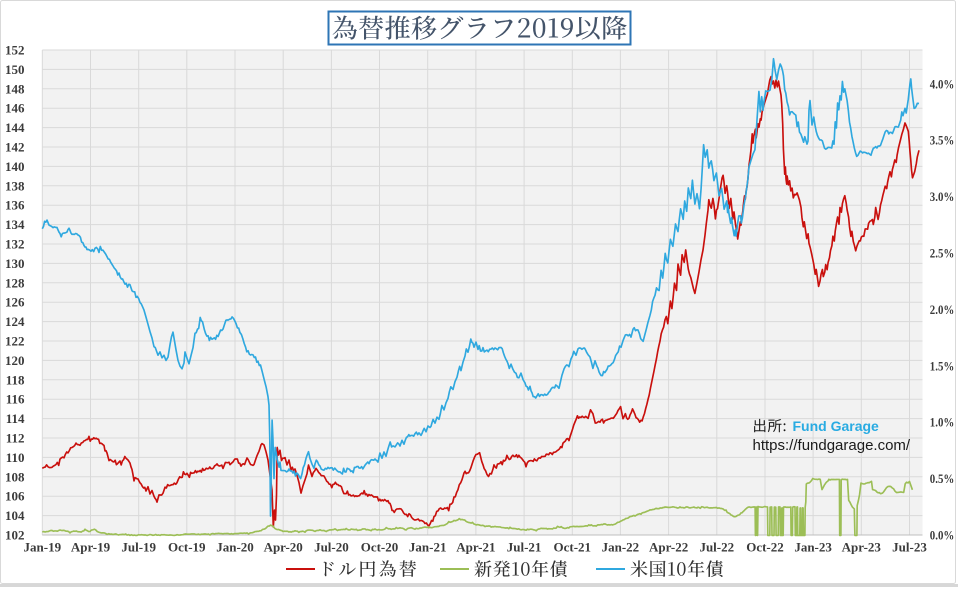 Image resolution: width=958 pixels, height=592 pixels. I want to click on svg-text: 108, so click(15, 476).